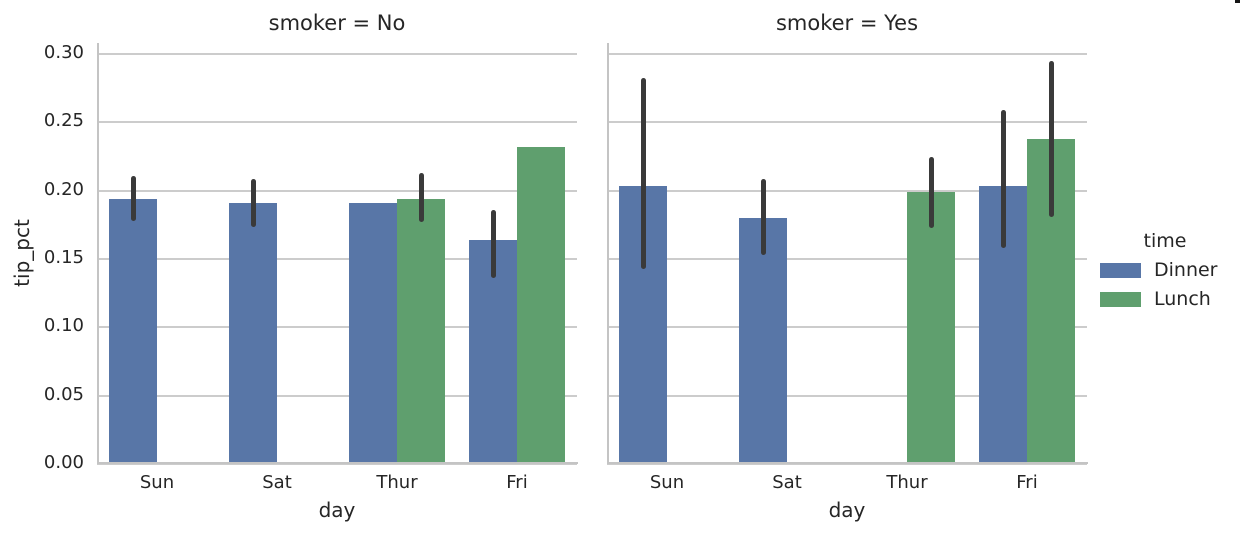 This screenshot has width=1240, height=540. What do you see at coordinates (1165, 241) in the screenshot?
I see `legend-title: time` at bounding box center [1165, 241].